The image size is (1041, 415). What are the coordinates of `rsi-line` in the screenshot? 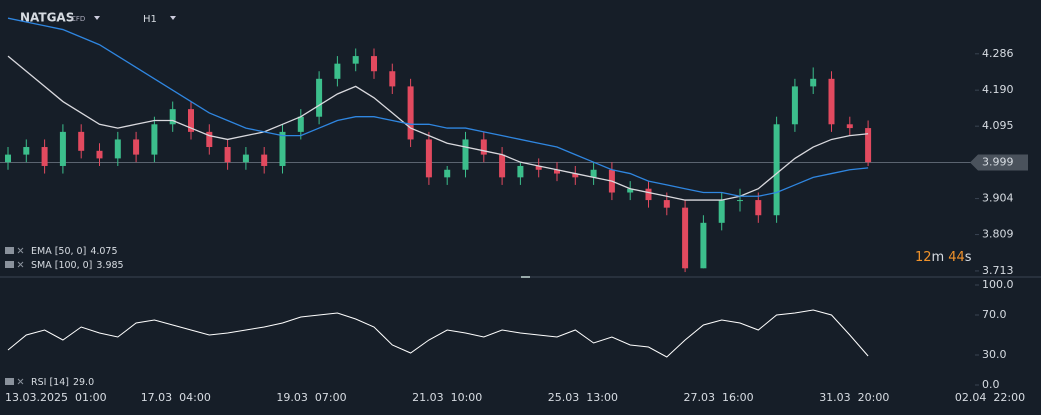 It's located at (438, 333).